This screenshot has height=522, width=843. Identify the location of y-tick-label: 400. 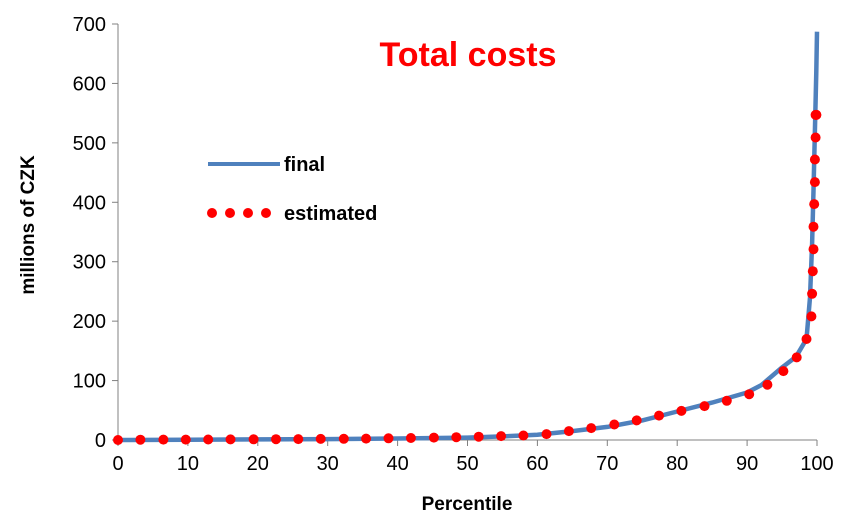
(89, 203).